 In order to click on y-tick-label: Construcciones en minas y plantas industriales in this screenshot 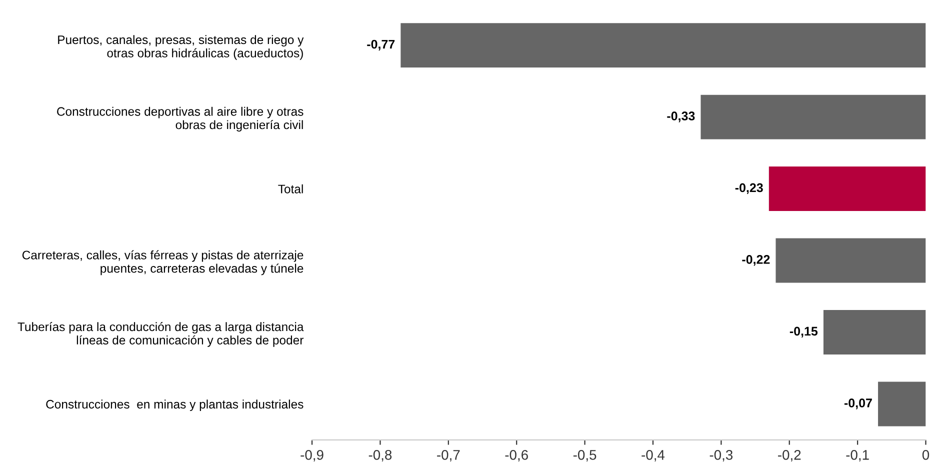, I will do `click(175, 405)`.